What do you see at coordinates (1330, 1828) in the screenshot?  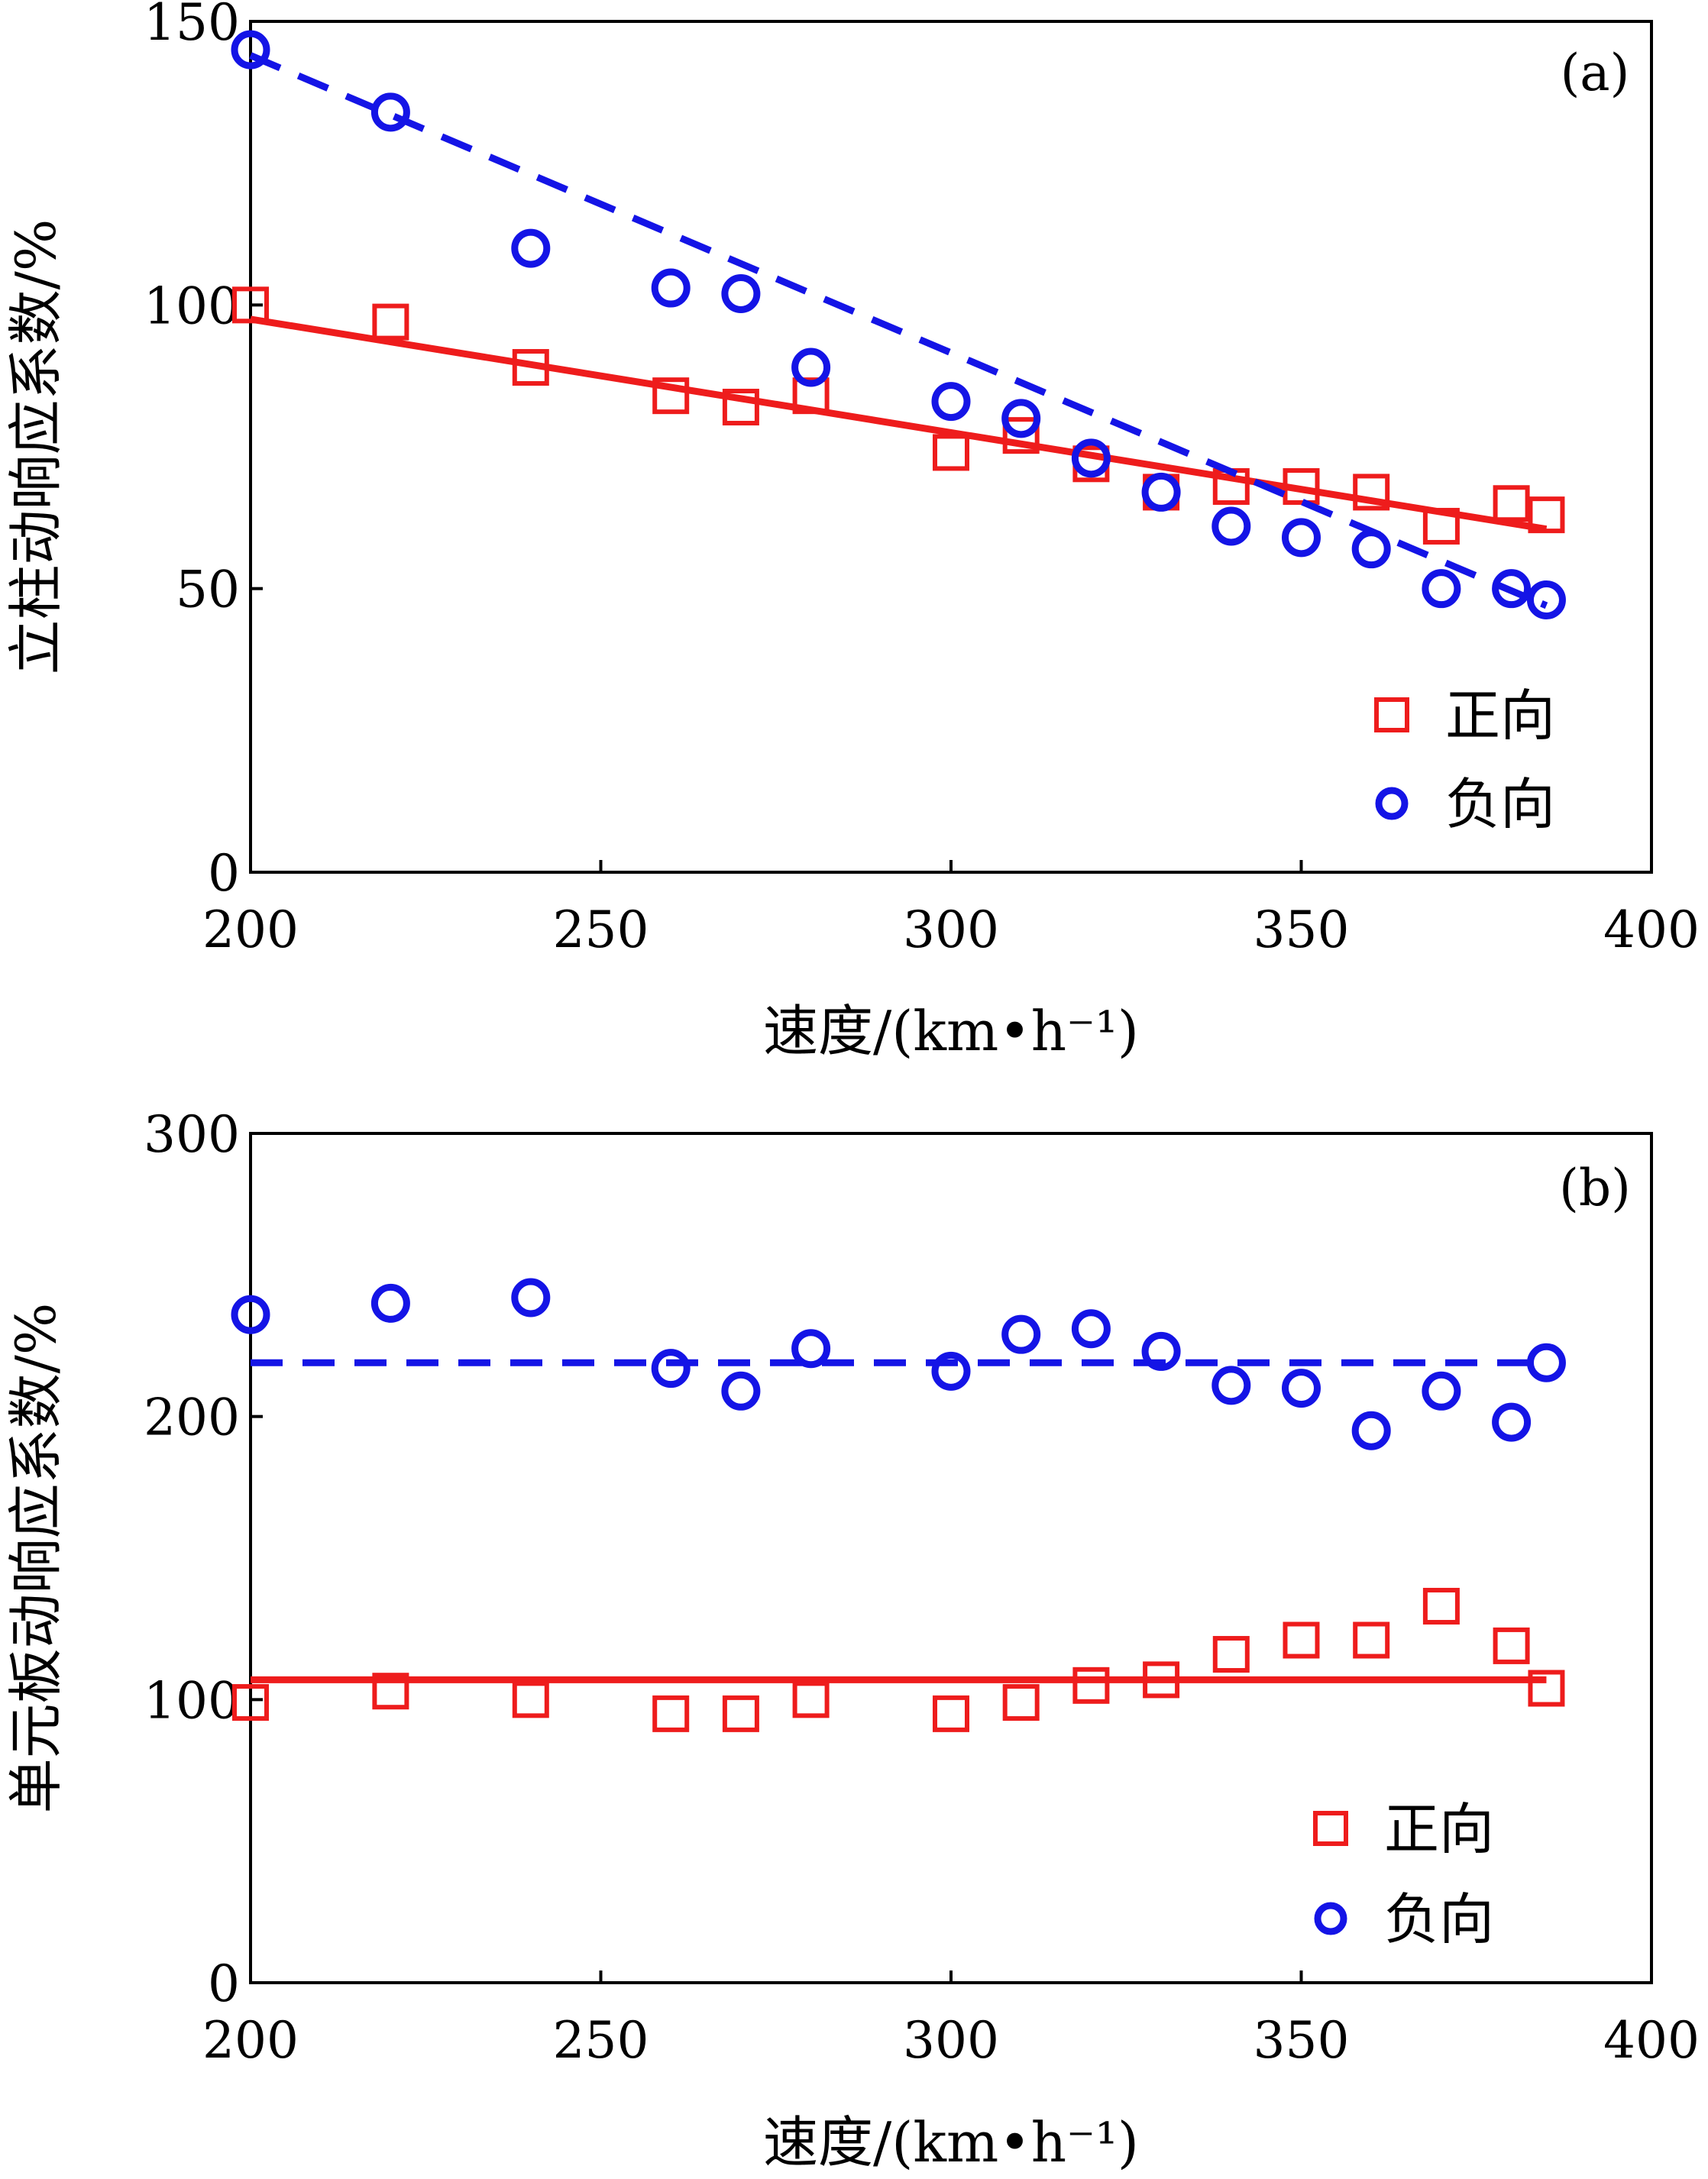 I see `legend-marker-square` at bounding box center [1330, 1828].